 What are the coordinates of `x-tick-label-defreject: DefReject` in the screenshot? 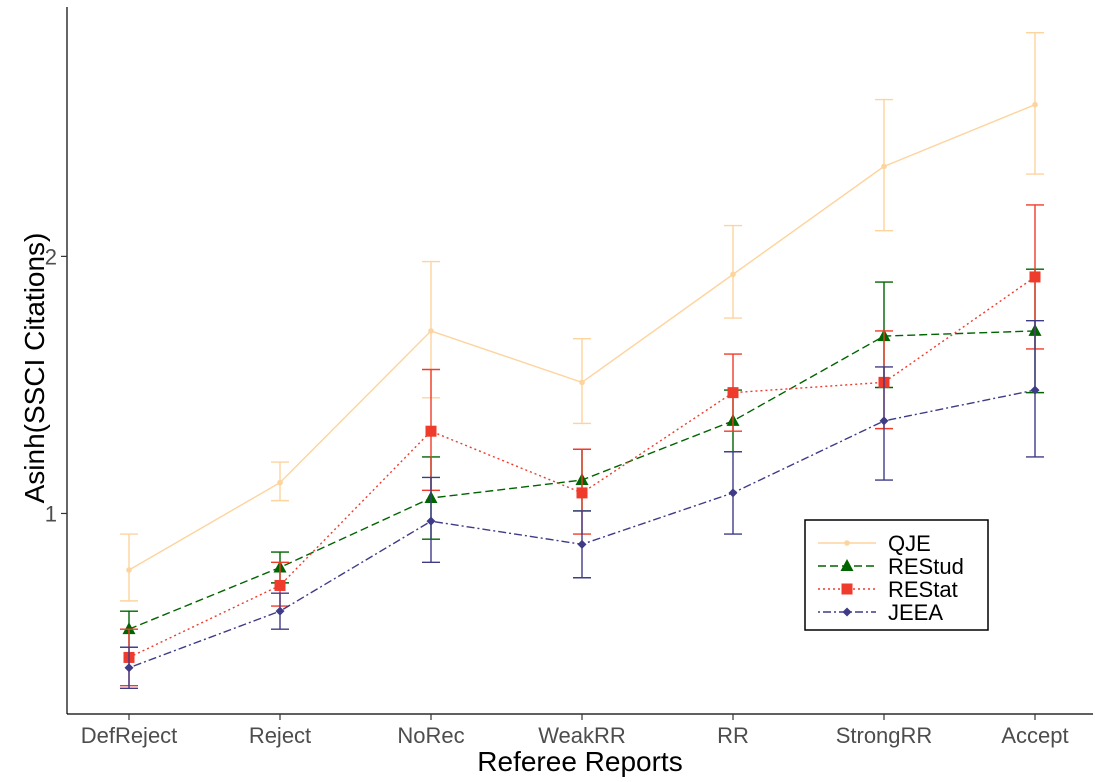 It's located at (129, 735).